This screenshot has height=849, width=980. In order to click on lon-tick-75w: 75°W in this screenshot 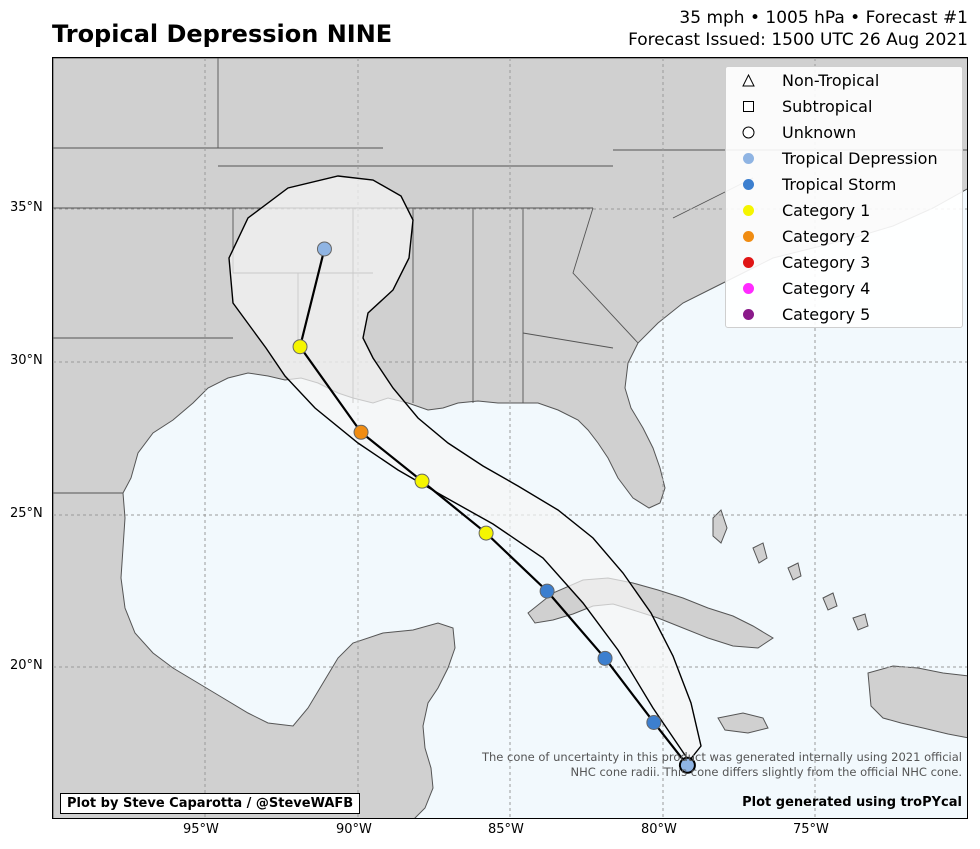, I will do `click(811, 829)`.